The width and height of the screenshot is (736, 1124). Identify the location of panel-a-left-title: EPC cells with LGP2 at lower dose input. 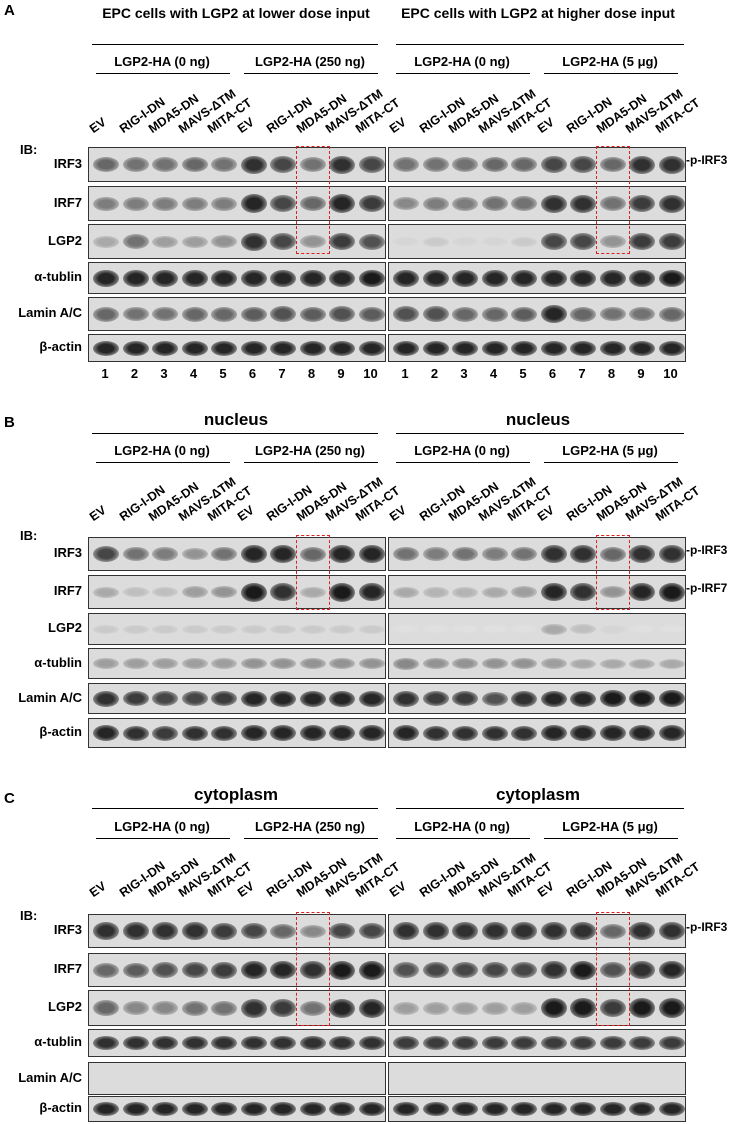
(236, 13).